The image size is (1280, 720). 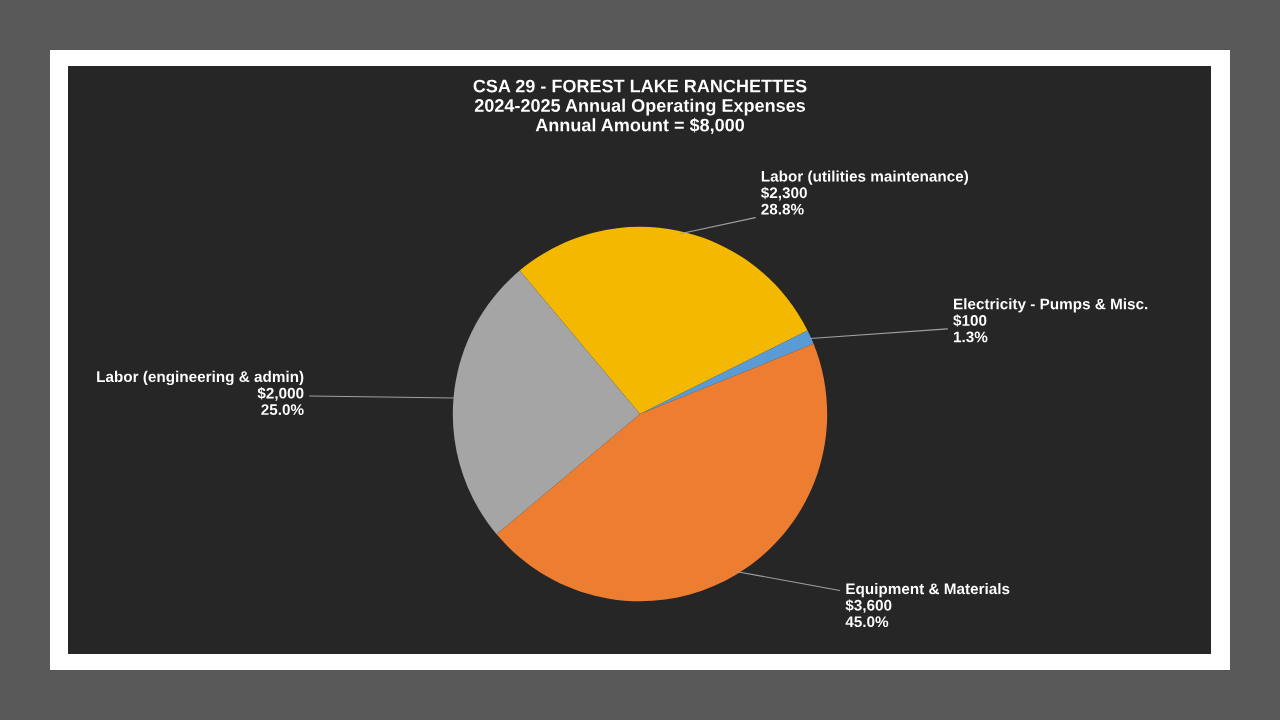 What do you see at coordinates (280, 401) in the screenshot?
I see `data-label: $2,000 25.0%` at bounding box center [280, 401].